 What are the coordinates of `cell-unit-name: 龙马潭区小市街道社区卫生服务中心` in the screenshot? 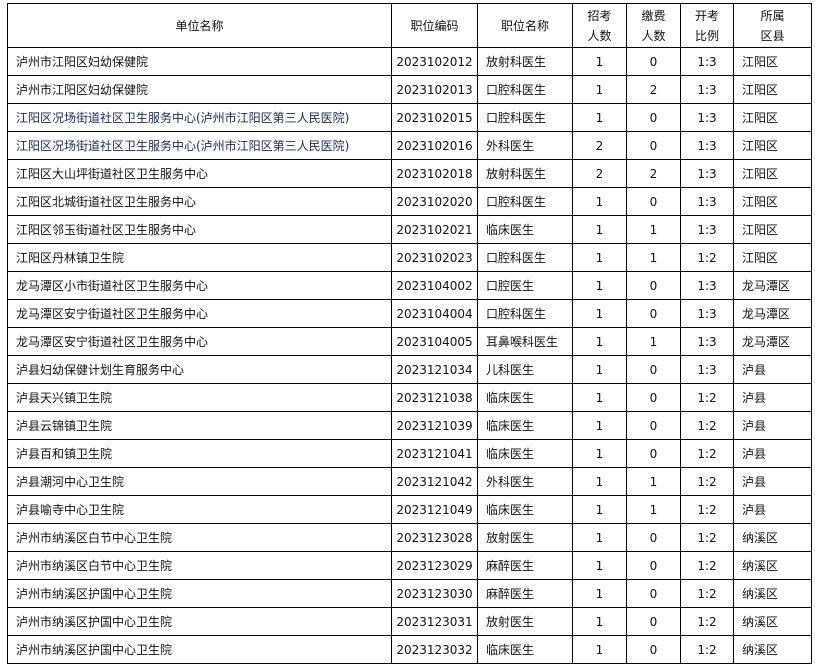 It's located at (199, 285).